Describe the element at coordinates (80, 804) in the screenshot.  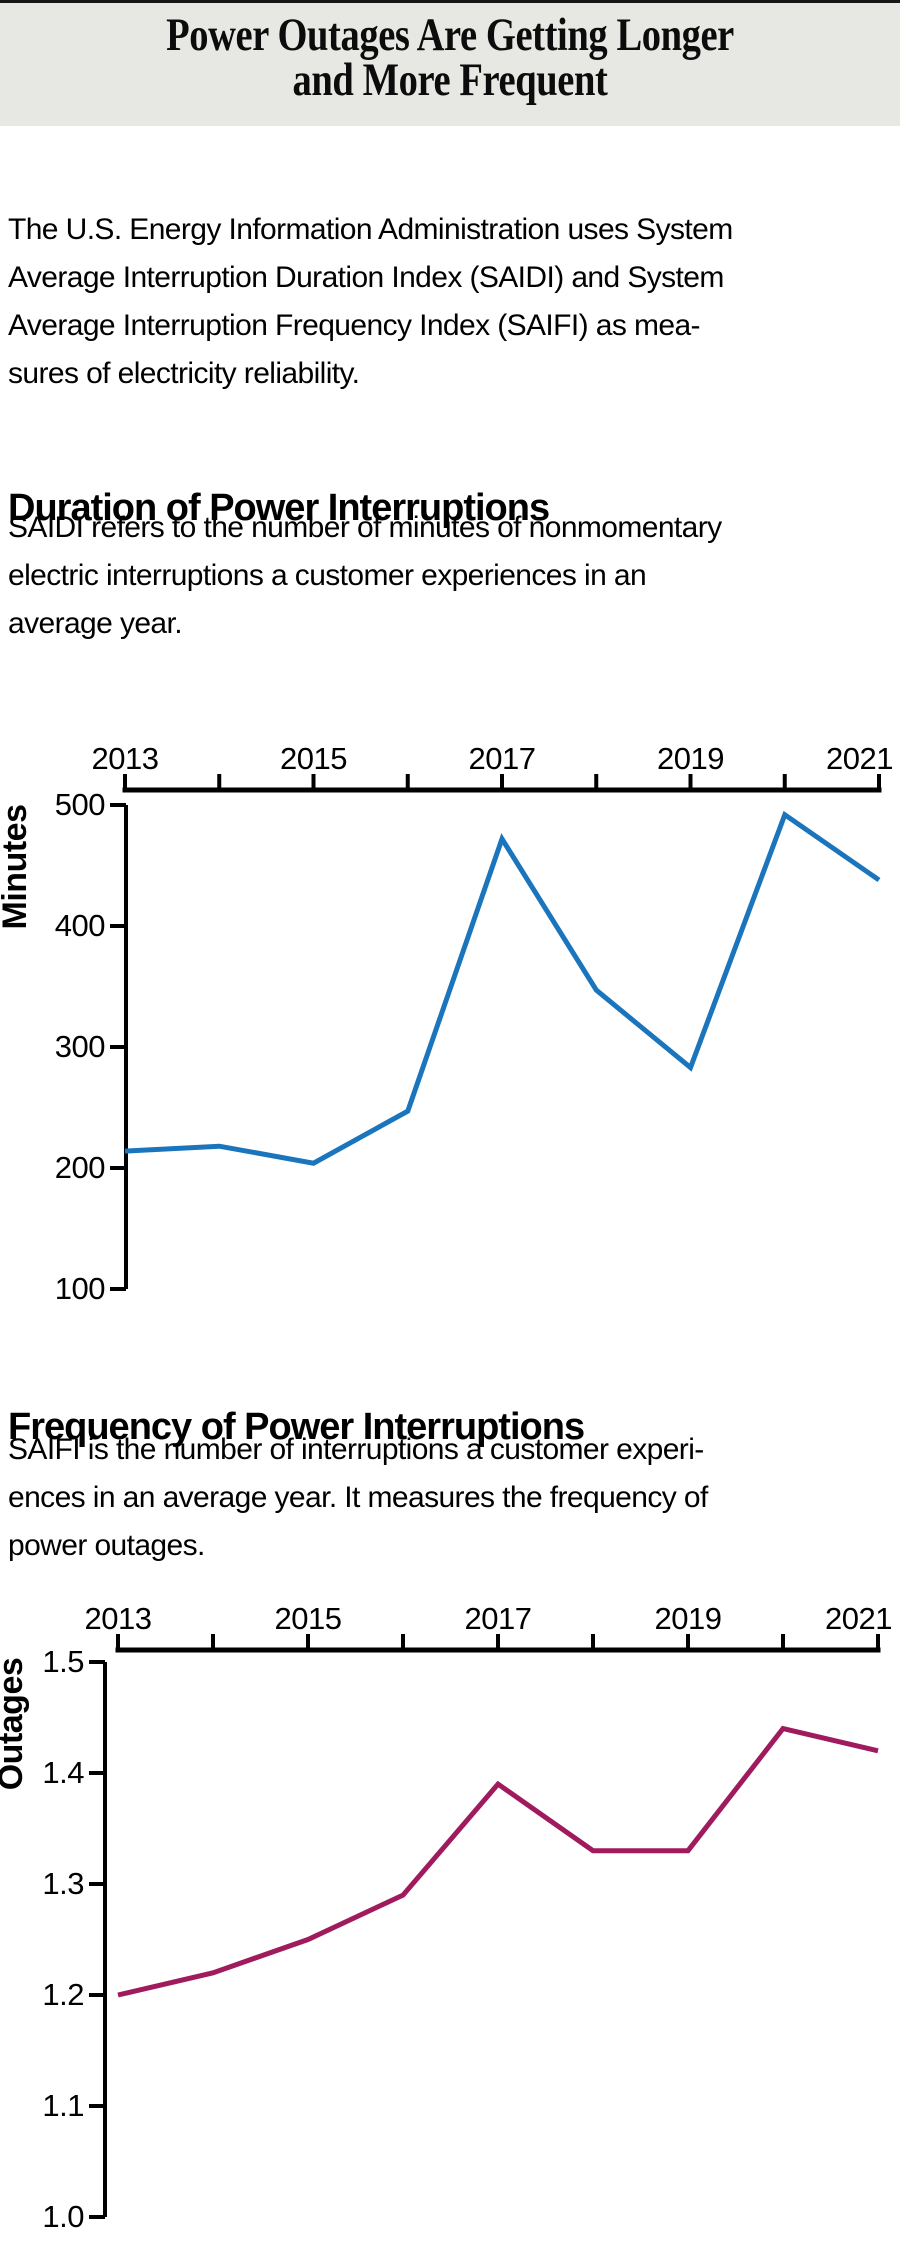
I see `y-tick-label: 500` at that location.